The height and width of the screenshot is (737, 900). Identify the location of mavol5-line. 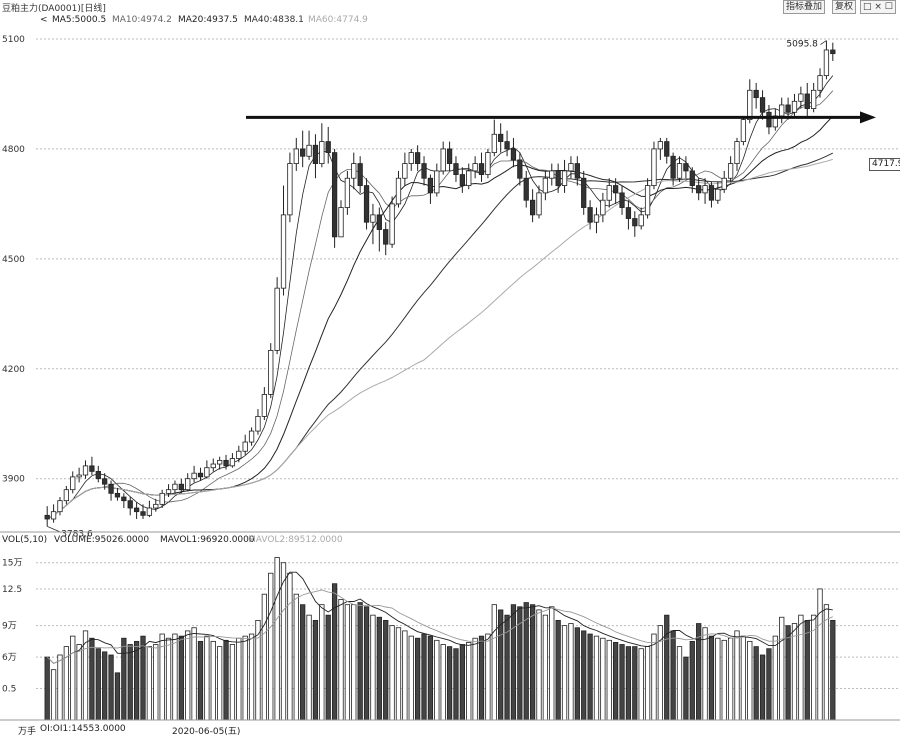
(439, 617).